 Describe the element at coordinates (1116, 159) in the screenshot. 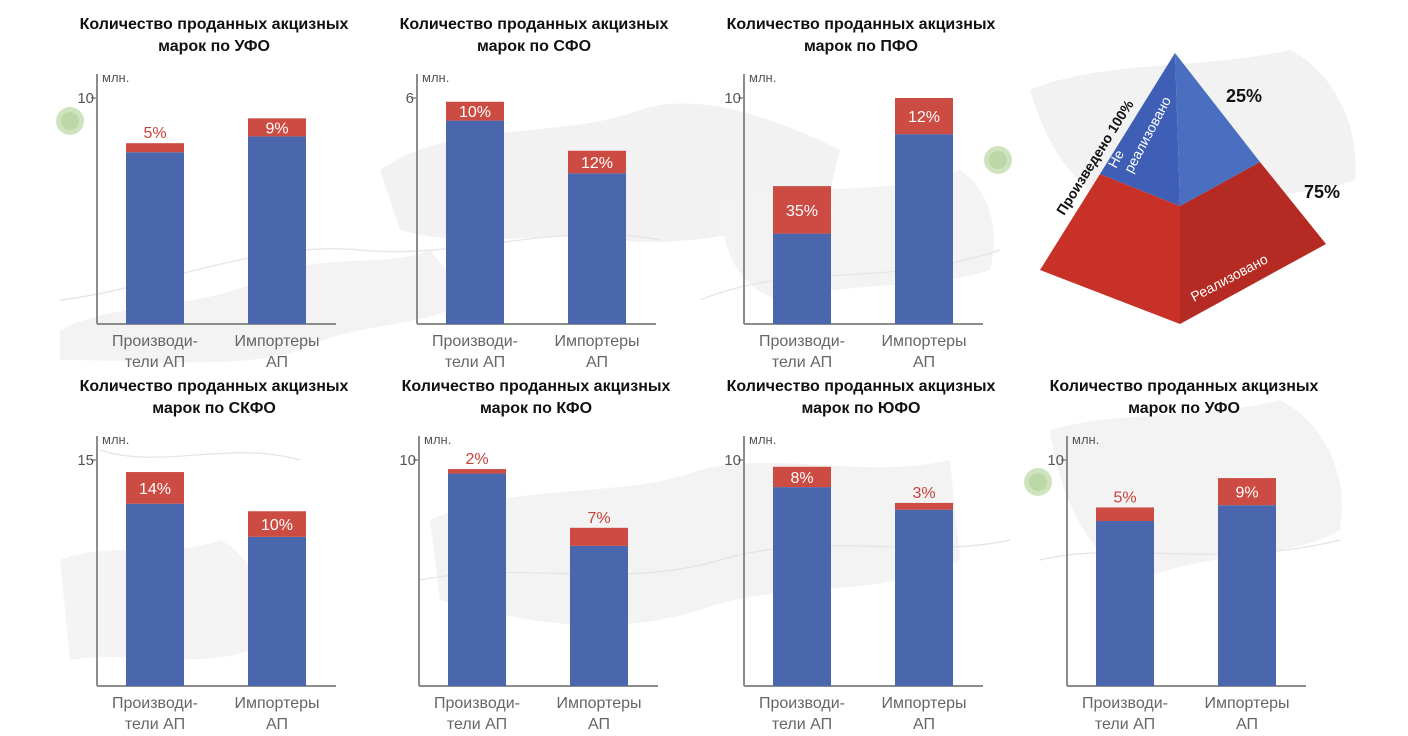

I see `pyramid-top-label-line1: Не` at that location.